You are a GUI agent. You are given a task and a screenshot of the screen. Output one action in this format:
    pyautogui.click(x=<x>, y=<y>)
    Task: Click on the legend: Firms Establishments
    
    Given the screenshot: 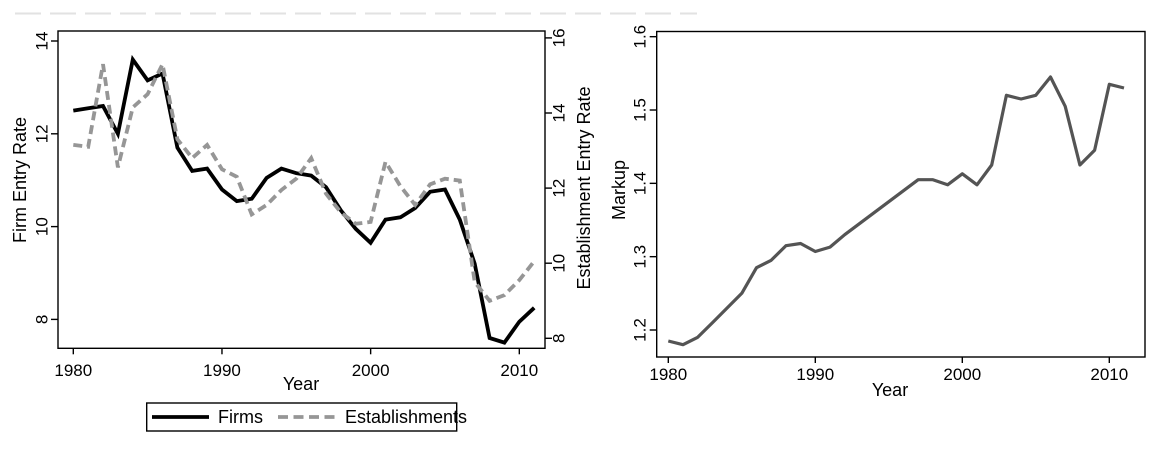 What is the action you would take?
    pyautogui.click(x=306, y=417)
    